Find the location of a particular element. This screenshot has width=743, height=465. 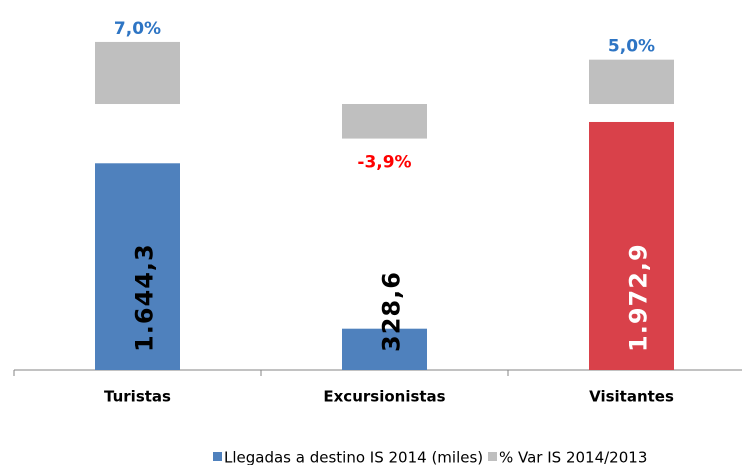

x-tick-label: Turistas is located at coordinates (137, 397).